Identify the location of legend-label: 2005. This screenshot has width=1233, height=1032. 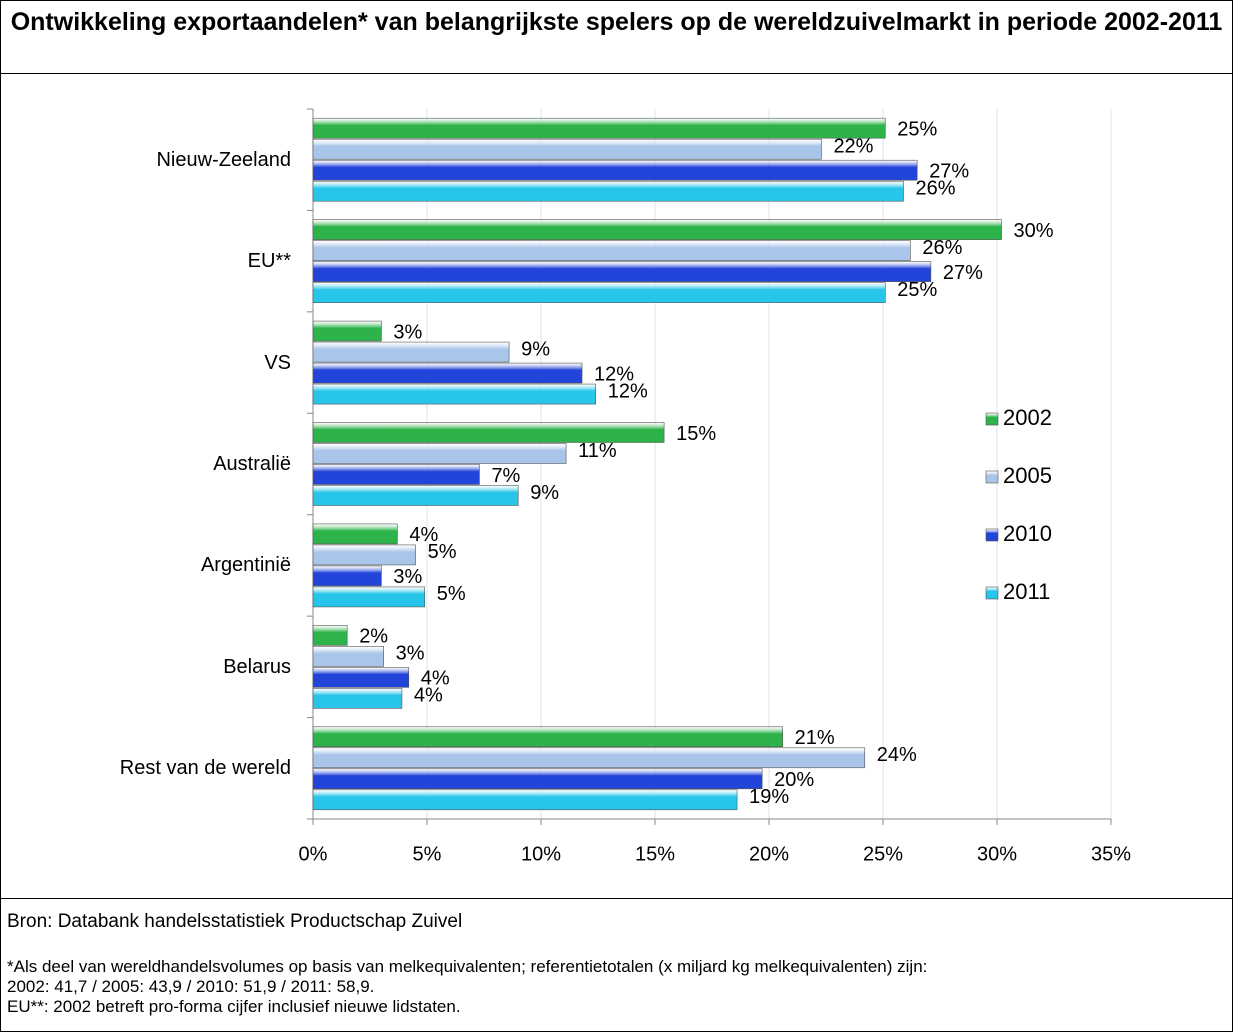
(1027, 475).